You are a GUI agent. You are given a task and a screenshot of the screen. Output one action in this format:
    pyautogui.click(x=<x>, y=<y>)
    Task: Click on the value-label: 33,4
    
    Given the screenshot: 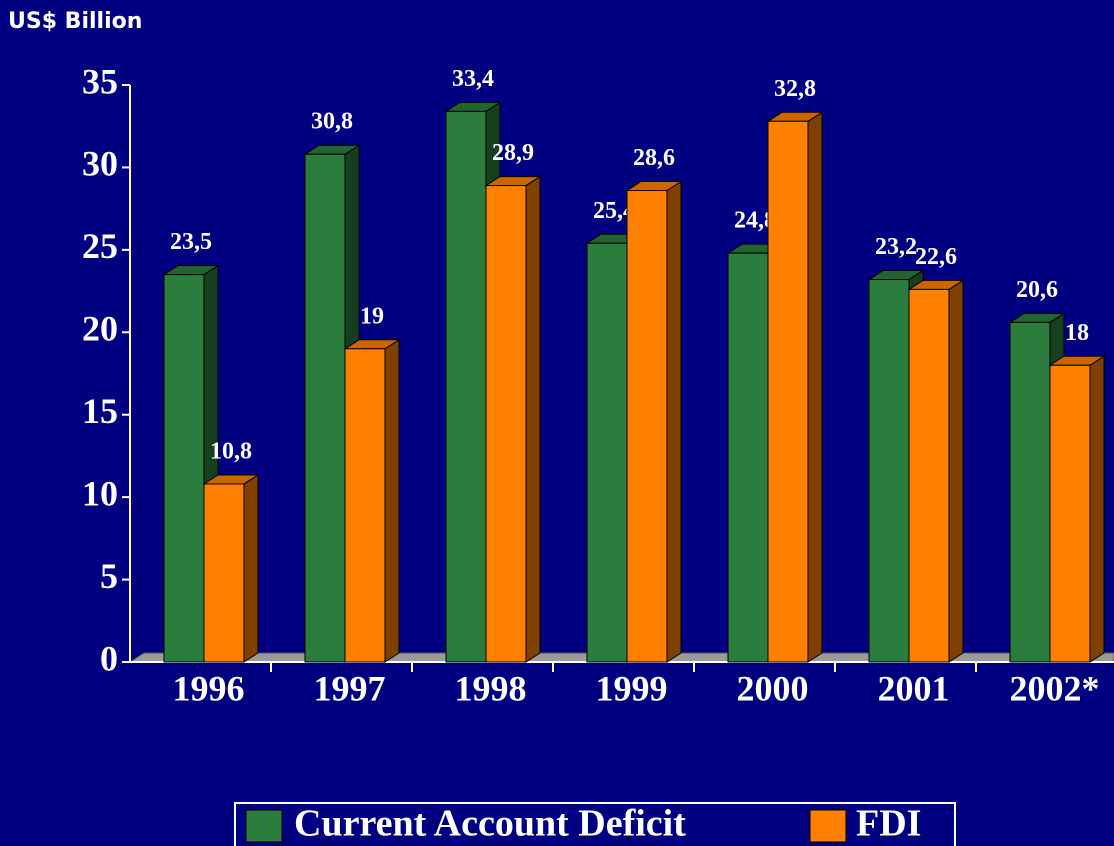 What is the action you would take?
    pyautogui.click(x=473, y=79)
    